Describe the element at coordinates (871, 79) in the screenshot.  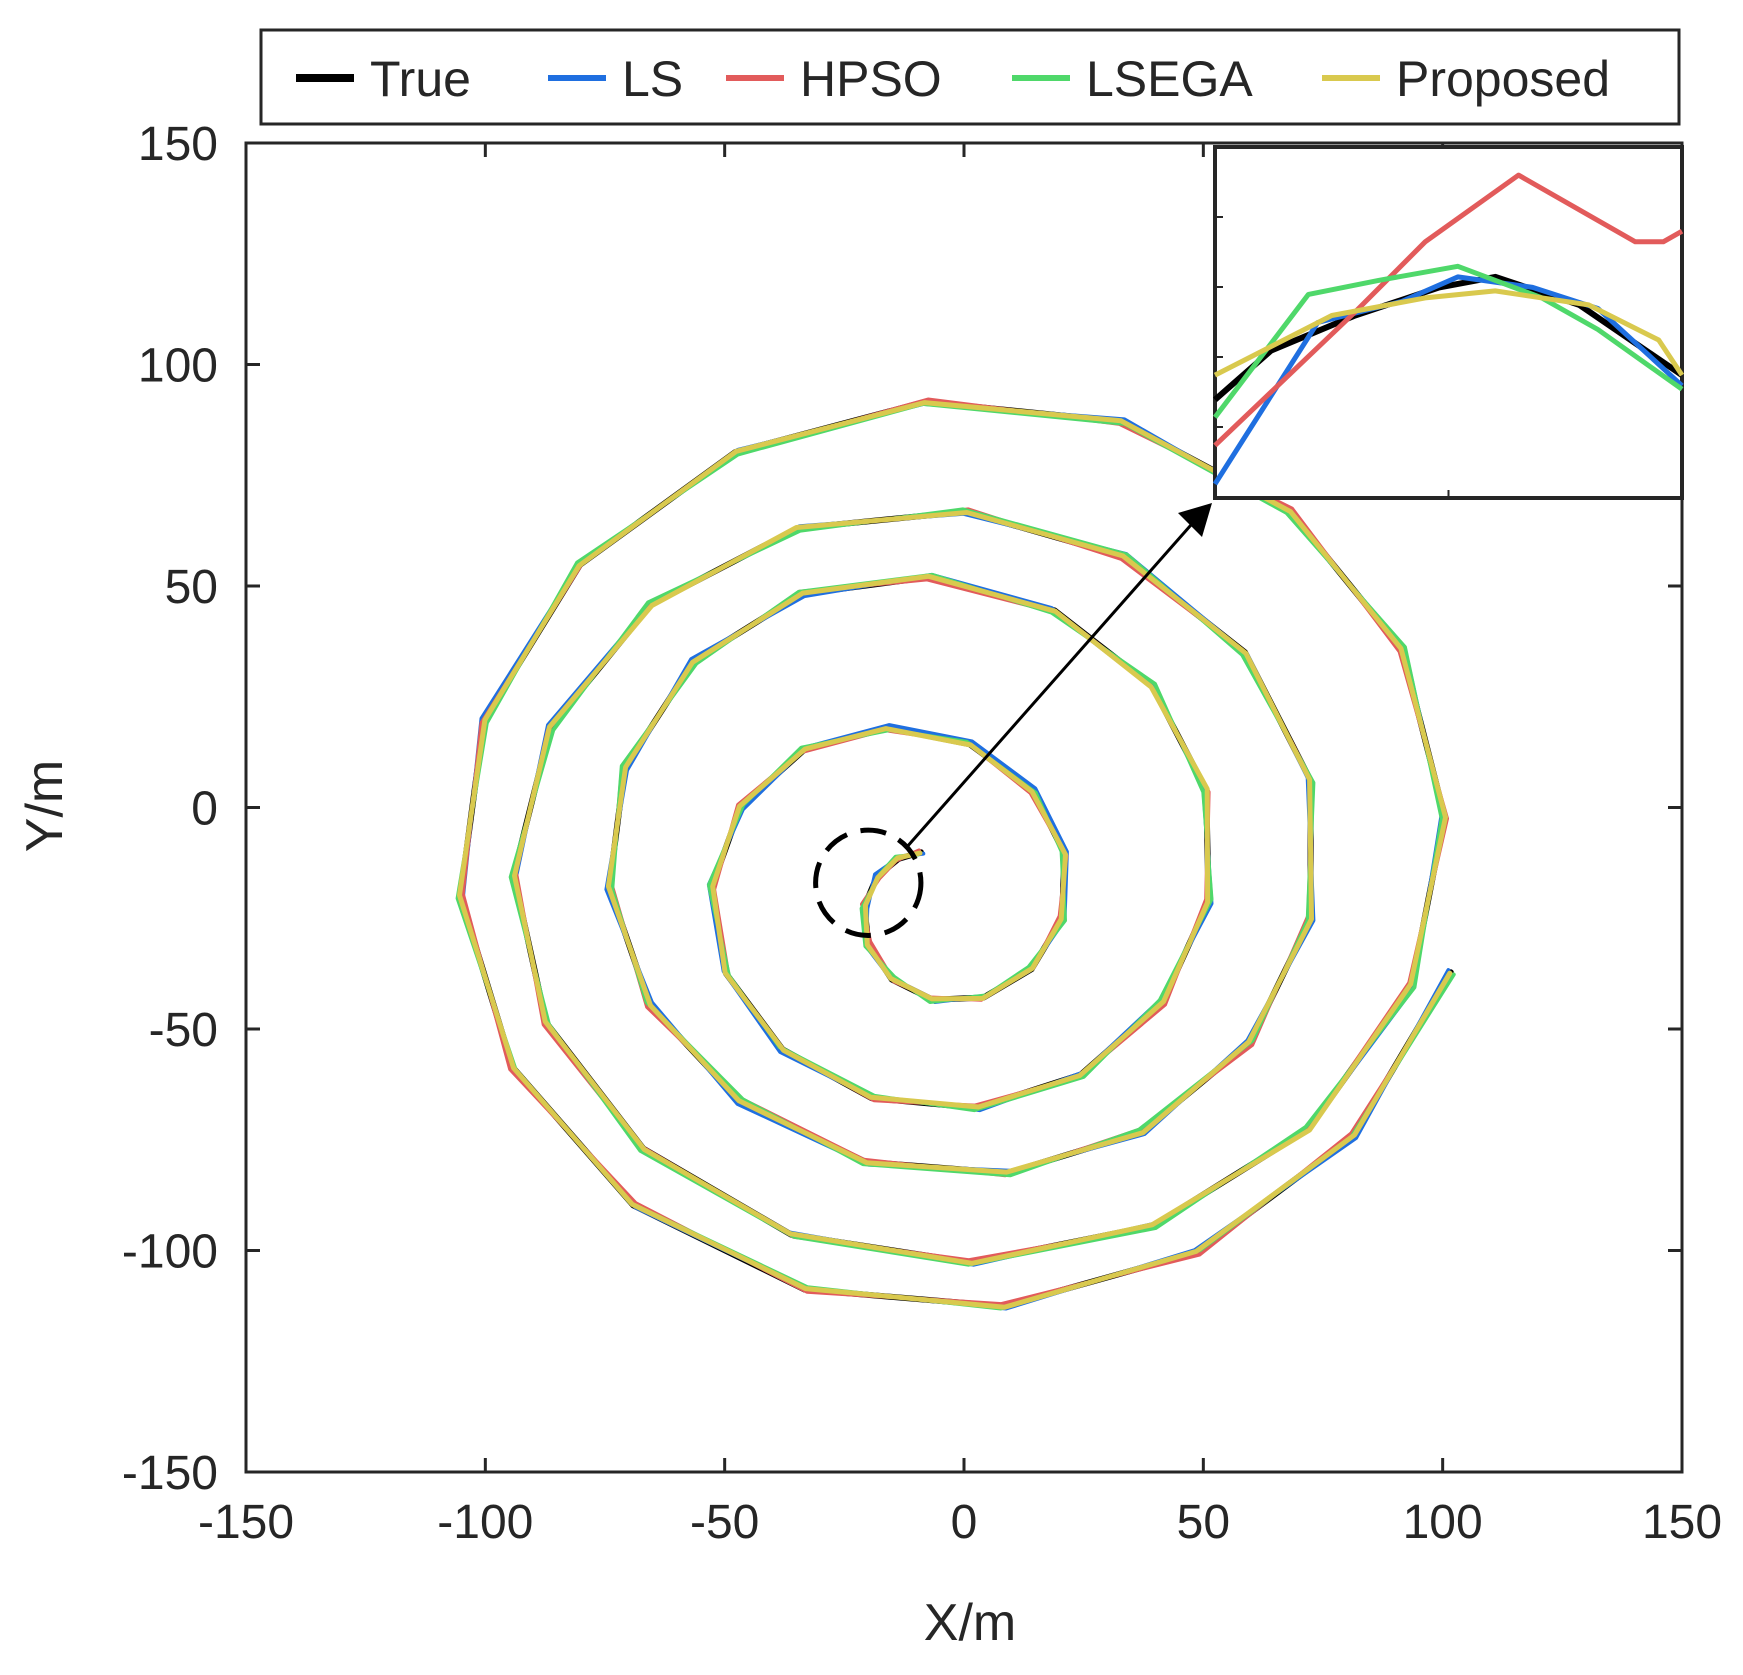
I see `legend-label-hpso: HPSO` at that location.